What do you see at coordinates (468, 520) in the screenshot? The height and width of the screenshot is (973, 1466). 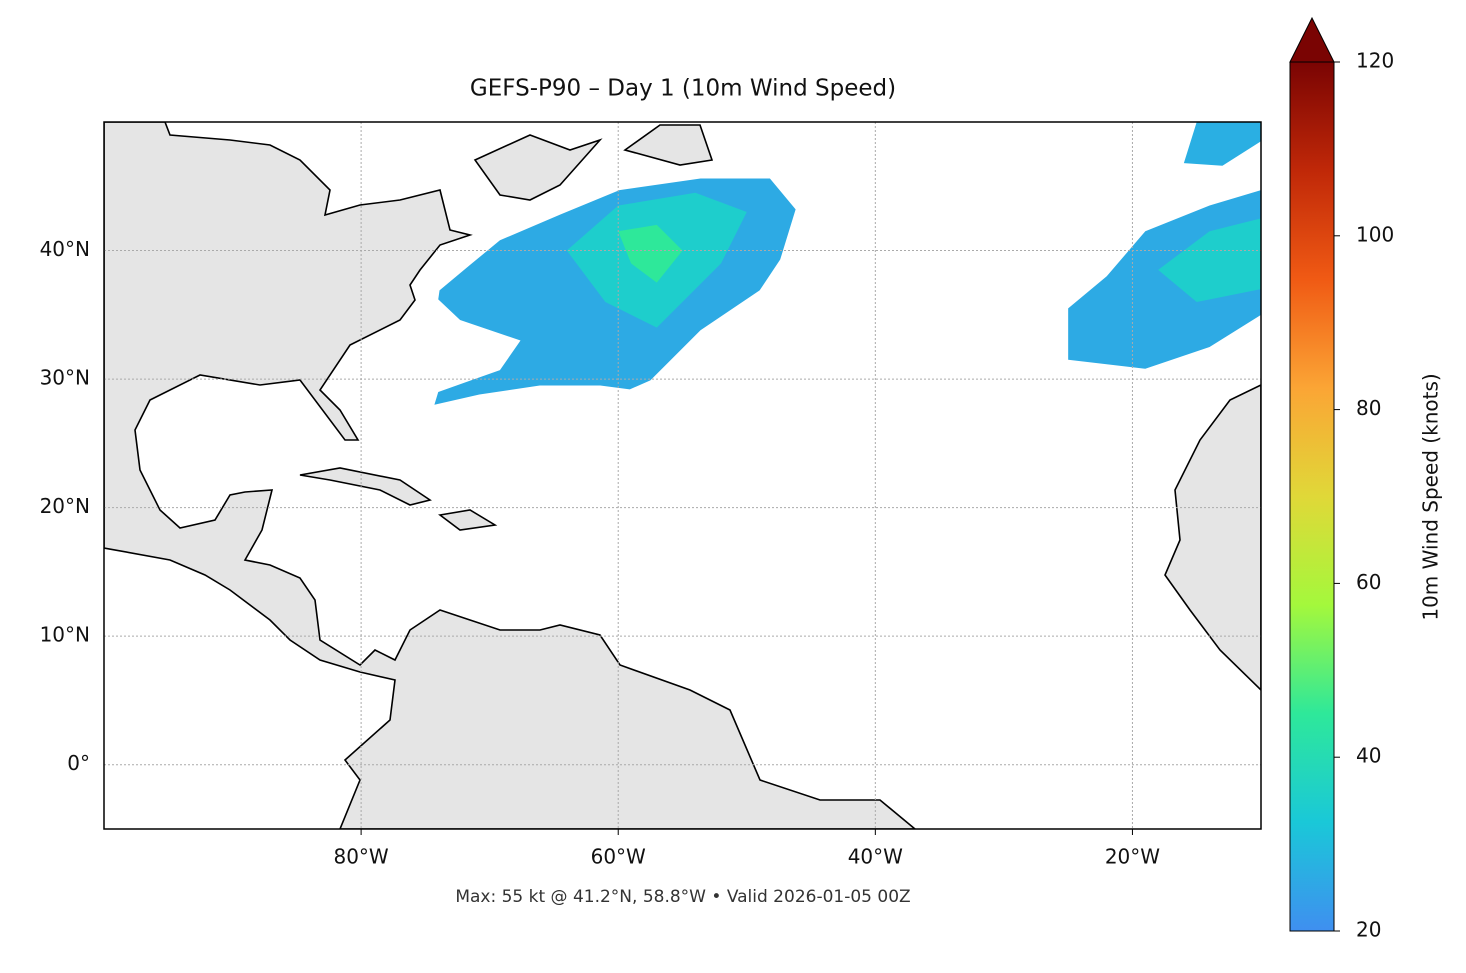 I see `hispaniola` at bounding box center [468, 520].